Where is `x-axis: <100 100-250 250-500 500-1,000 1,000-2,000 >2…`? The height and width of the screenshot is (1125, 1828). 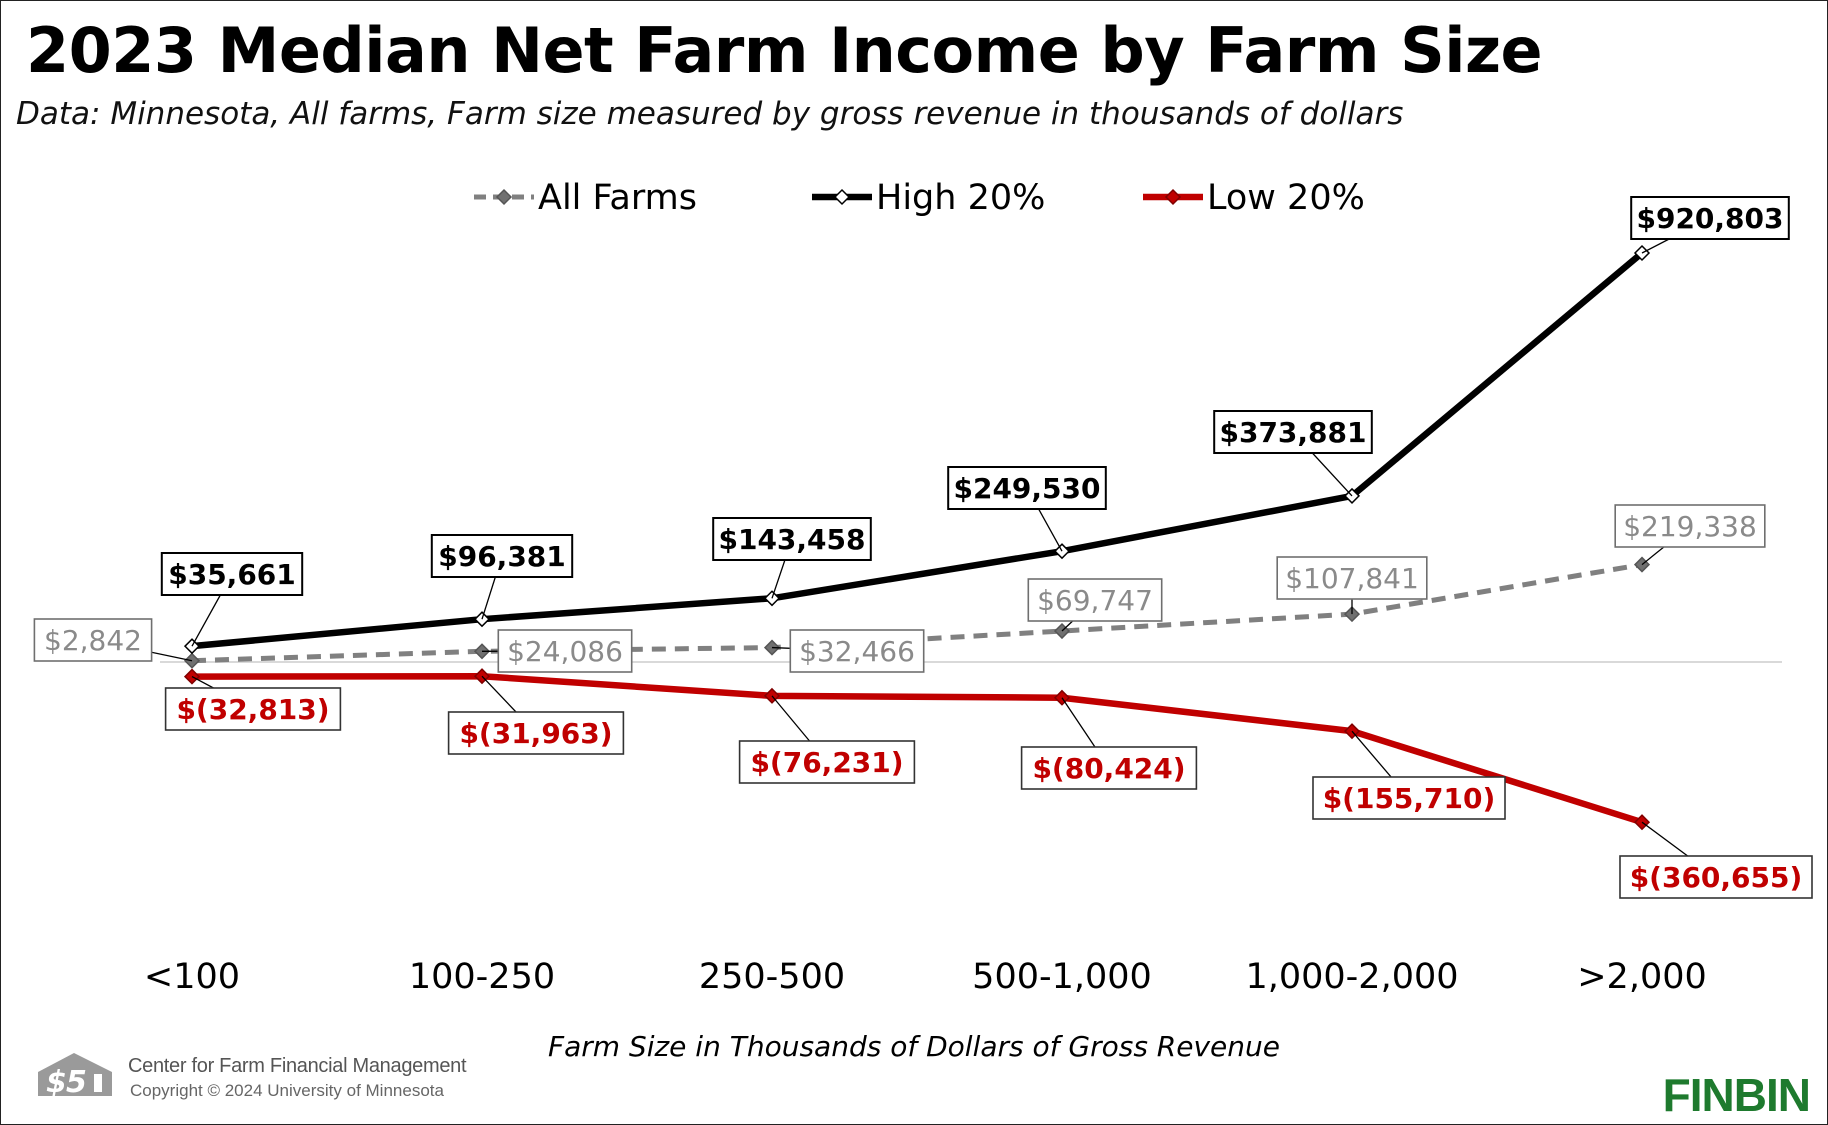
x-axis: <100 100-250 250-500 500-1,000 1,000-2,000 >2… is located at coordinates (925, 977).